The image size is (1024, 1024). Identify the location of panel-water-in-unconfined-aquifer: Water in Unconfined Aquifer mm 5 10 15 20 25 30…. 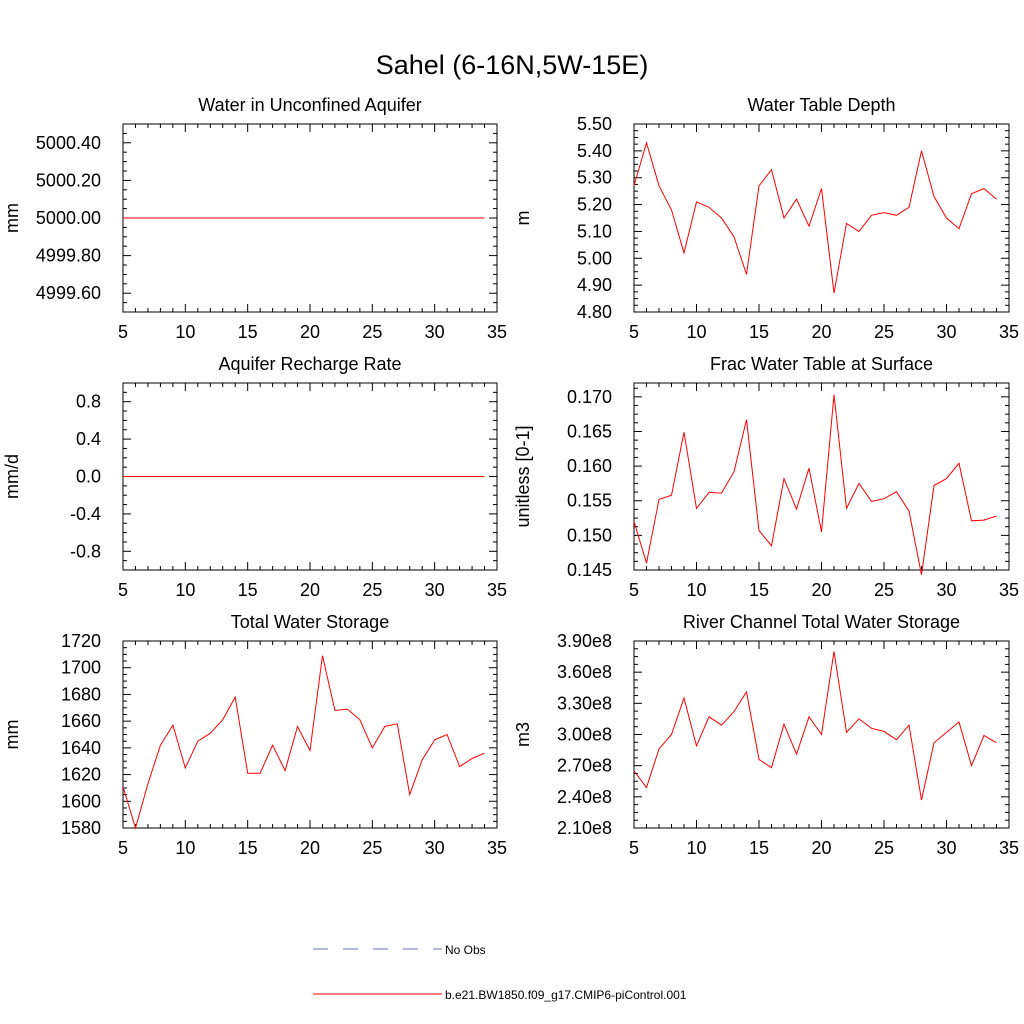
(254, 218).